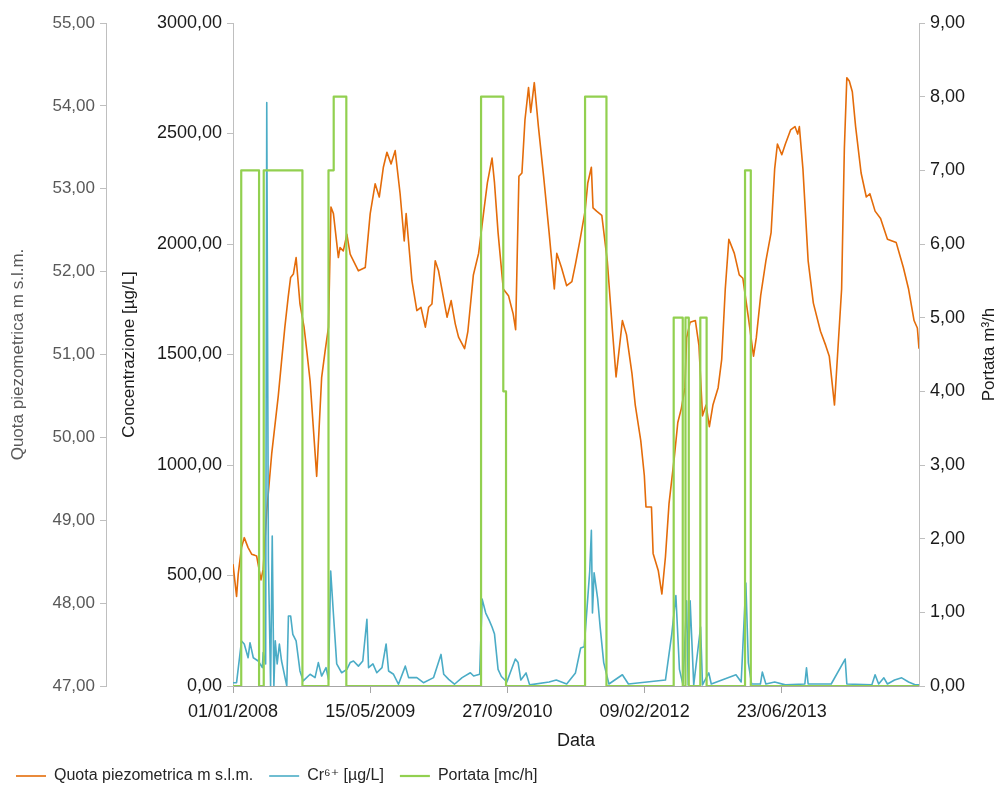 This screenshot has width=1001, height=794. I want to click on y2-tick-label: 2,00, so click(948, 537).